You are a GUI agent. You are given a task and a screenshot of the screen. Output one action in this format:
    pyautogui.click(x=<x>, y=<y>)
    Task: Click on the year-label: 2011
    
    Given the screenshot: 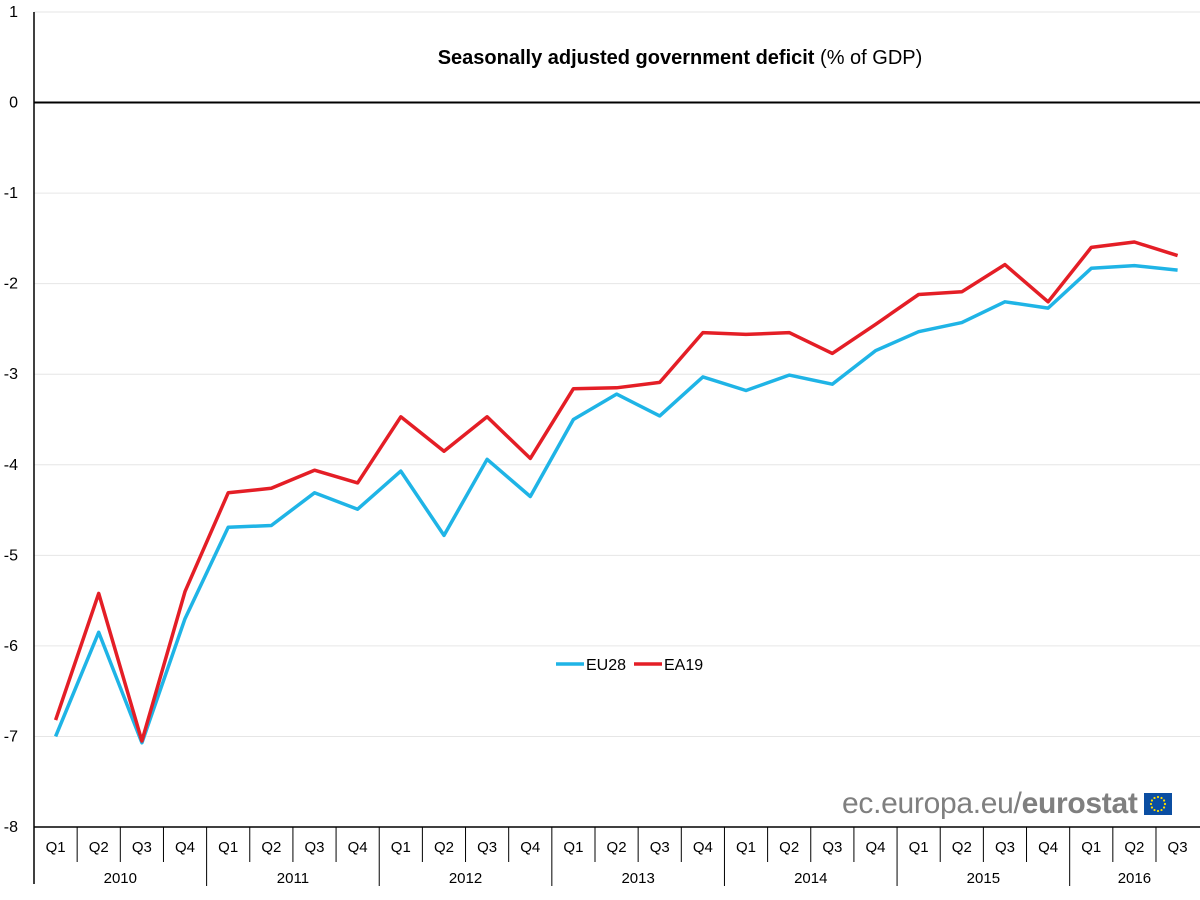 What is the action you would take?
    pyautogui.click(x=293, y=878)
    